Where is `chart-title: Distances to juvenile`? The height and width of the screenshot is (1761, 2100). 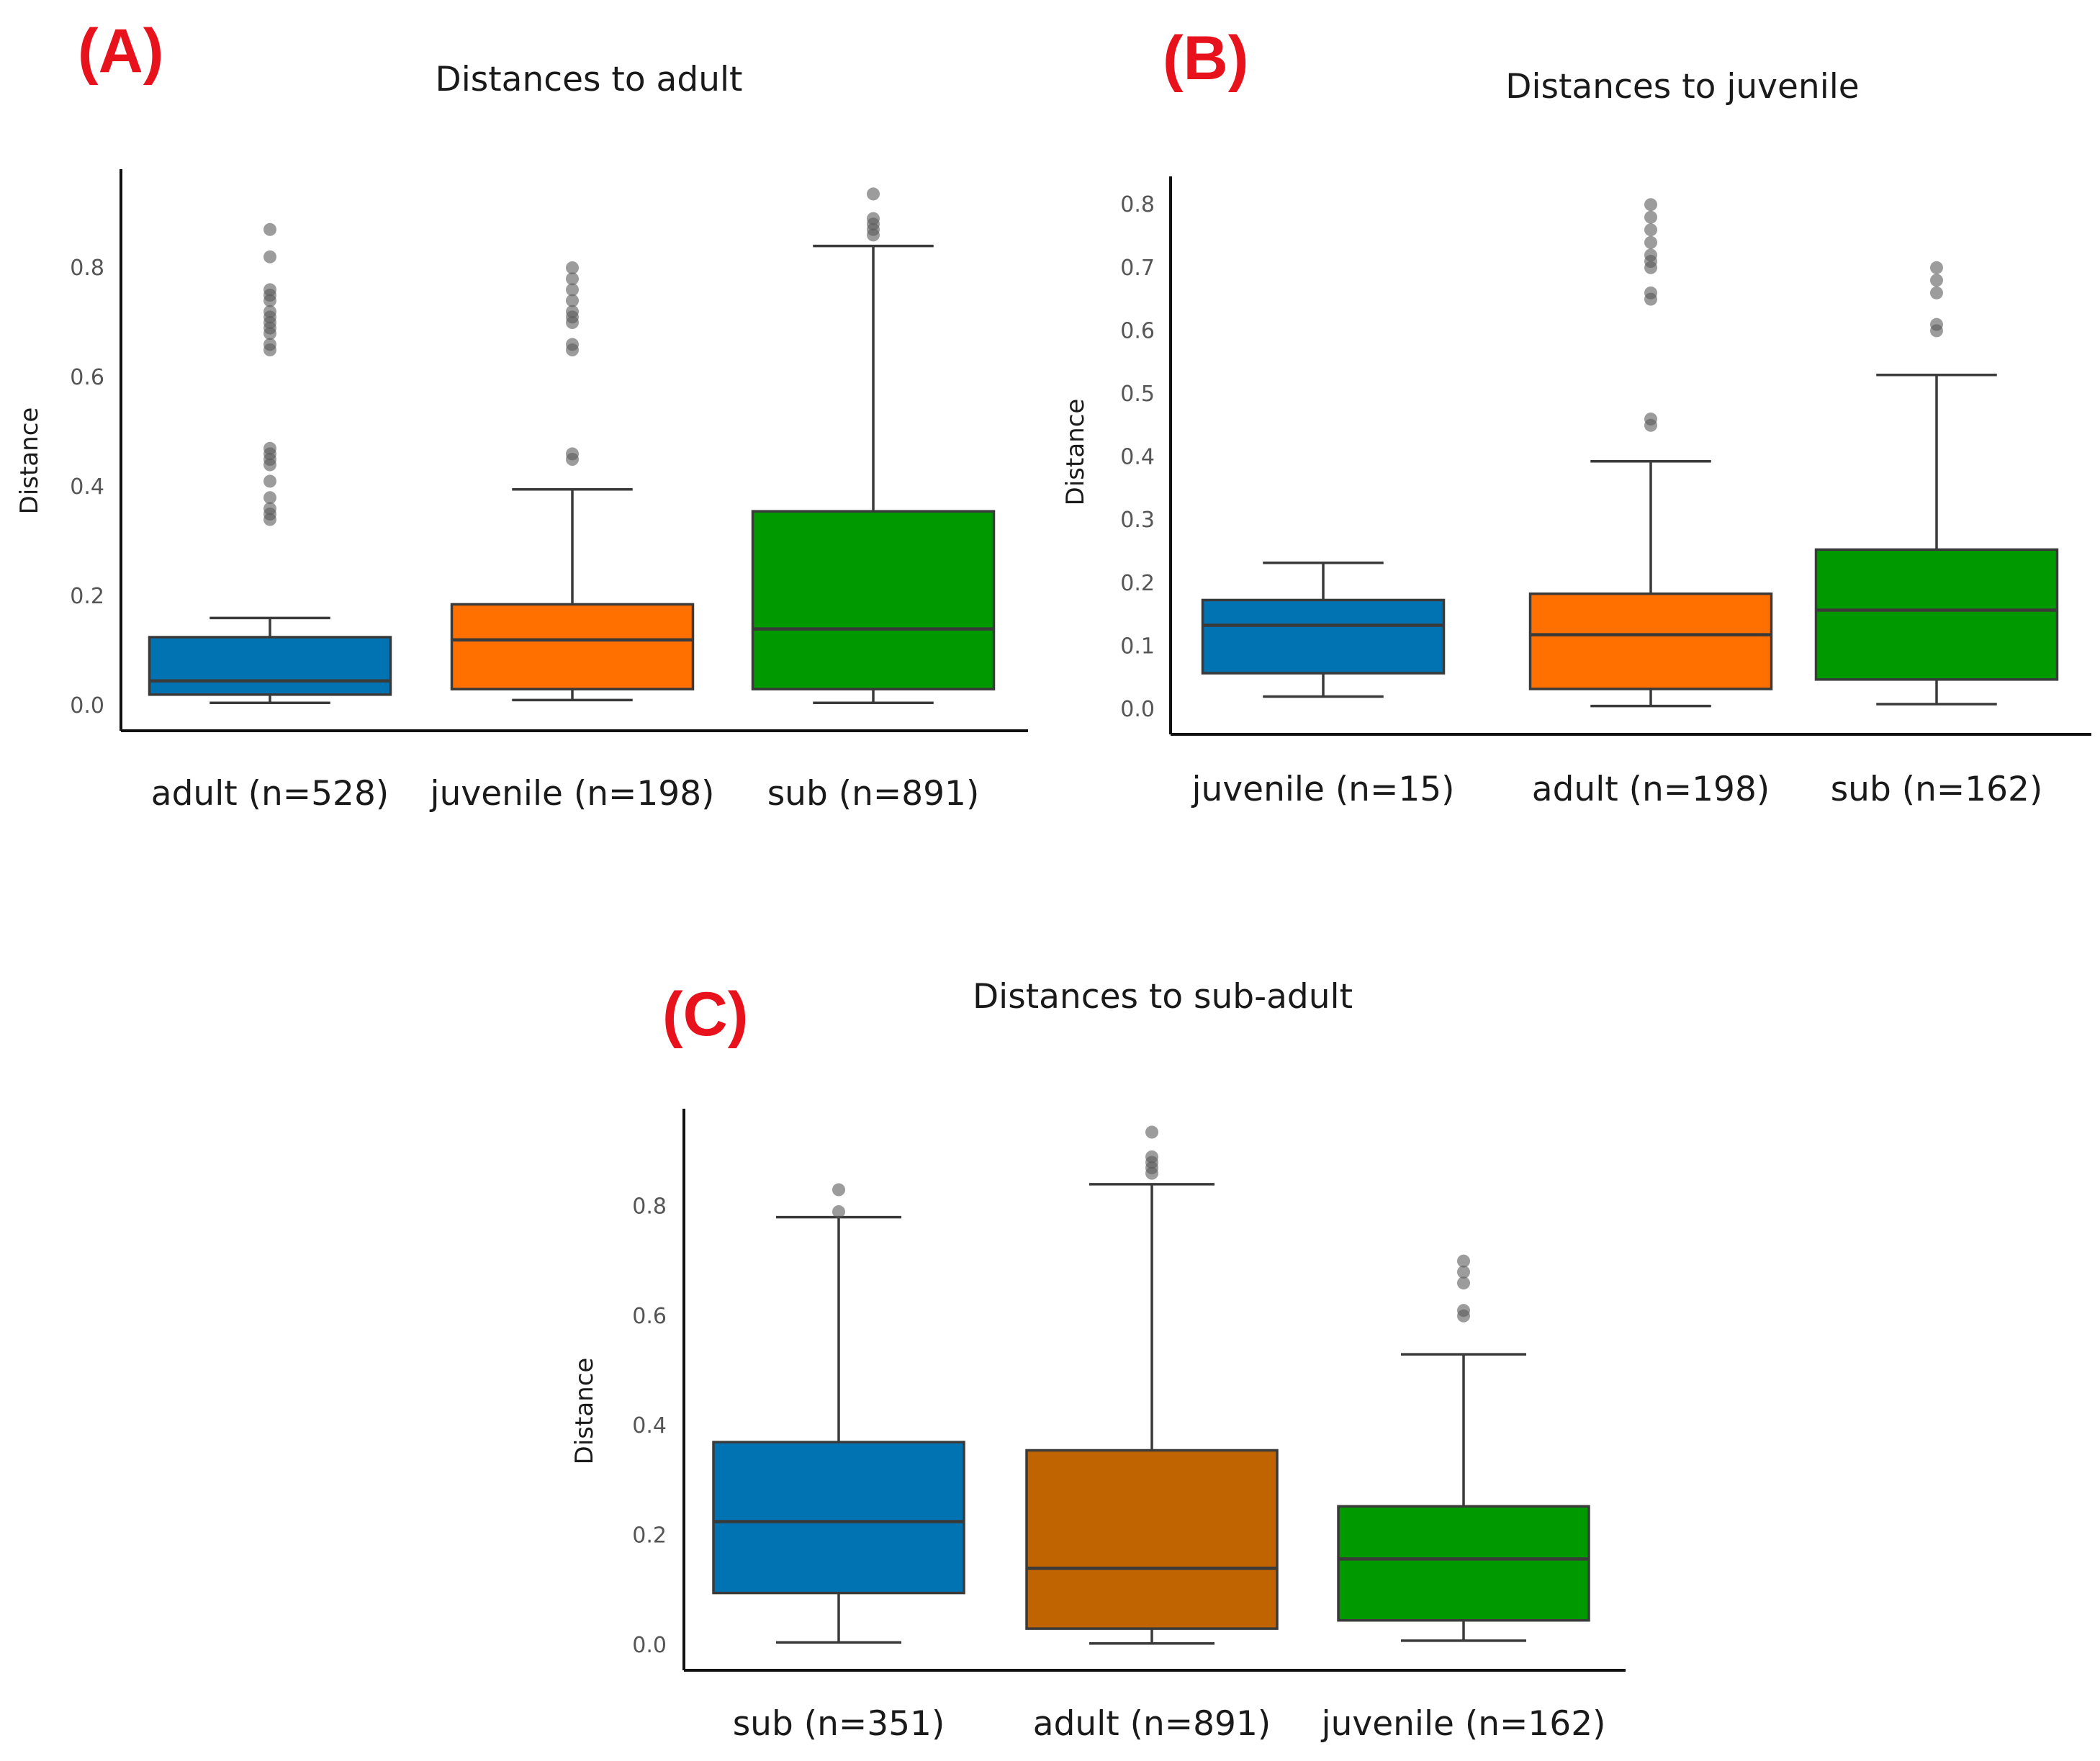
chart-title: Distances to juvenile is located at coordinates (1682, 87).